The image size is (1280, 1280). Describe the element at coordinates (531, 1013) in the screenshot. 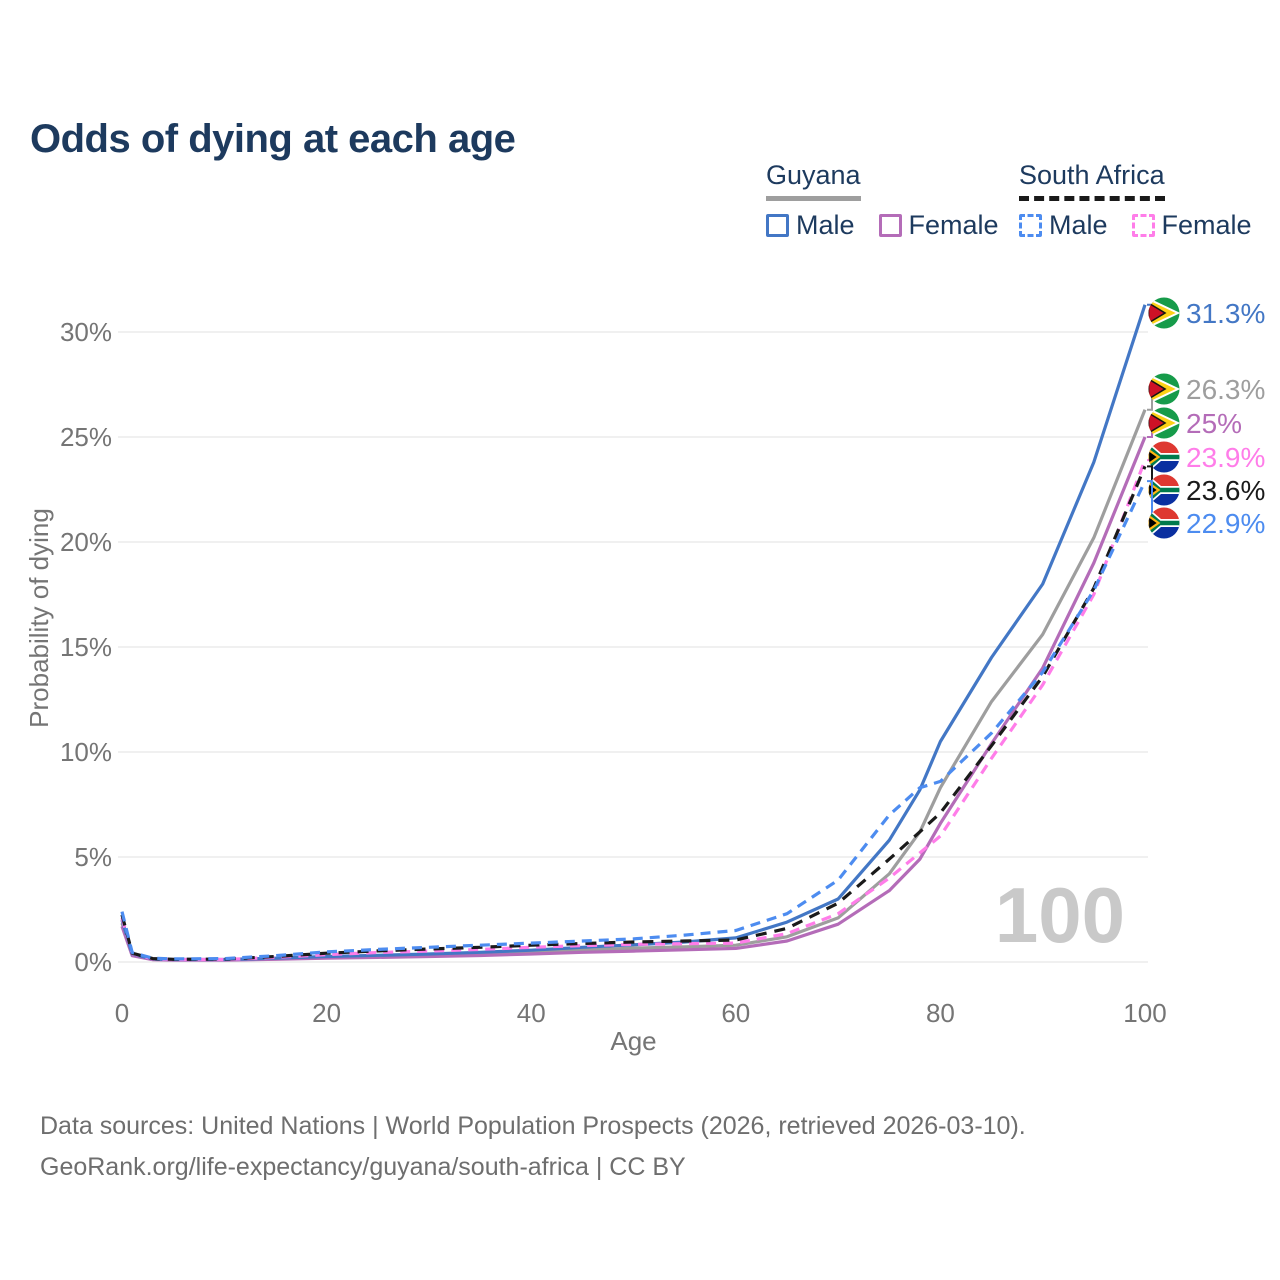

I see `x-tick-label: 40` at that location.